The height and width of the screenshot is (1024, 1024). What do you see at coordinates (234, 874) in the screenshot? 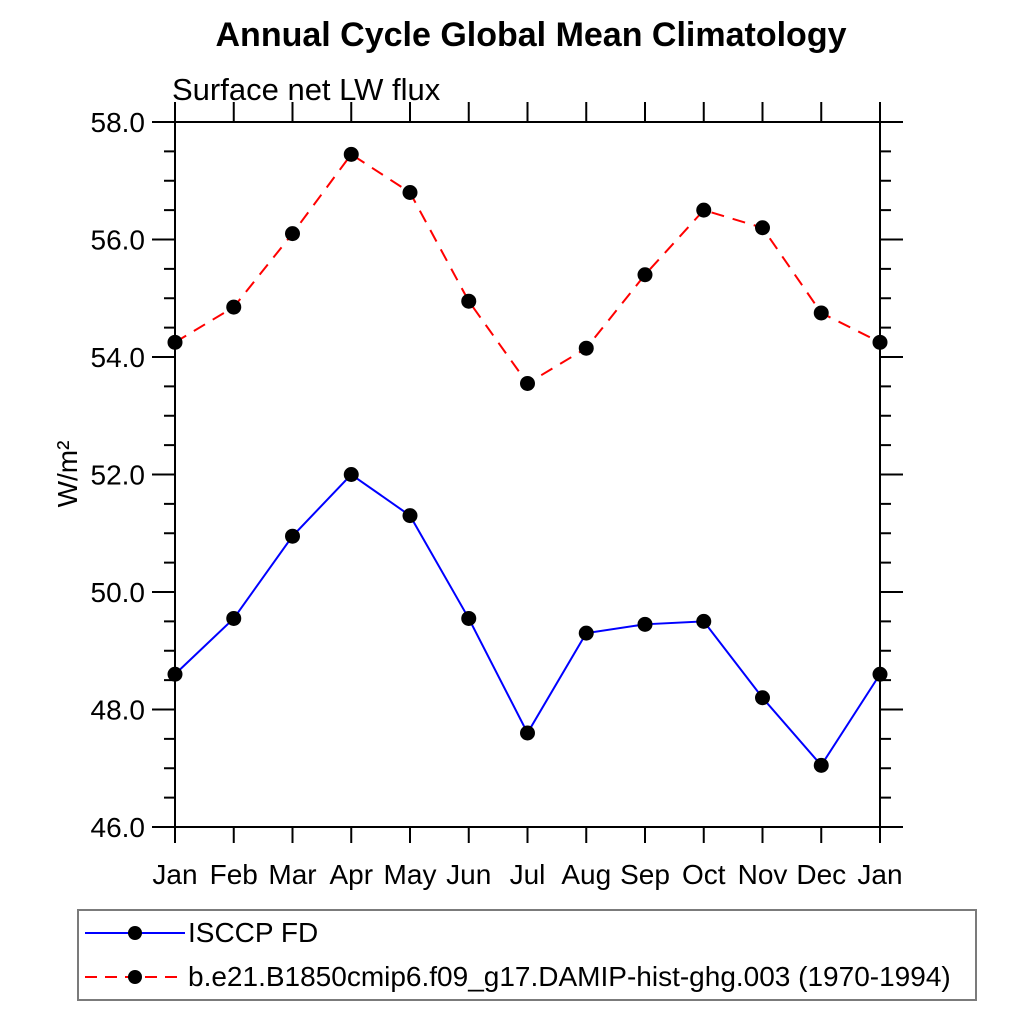
I see `x-tick-label: Feb` at bounding box center [234, 874].